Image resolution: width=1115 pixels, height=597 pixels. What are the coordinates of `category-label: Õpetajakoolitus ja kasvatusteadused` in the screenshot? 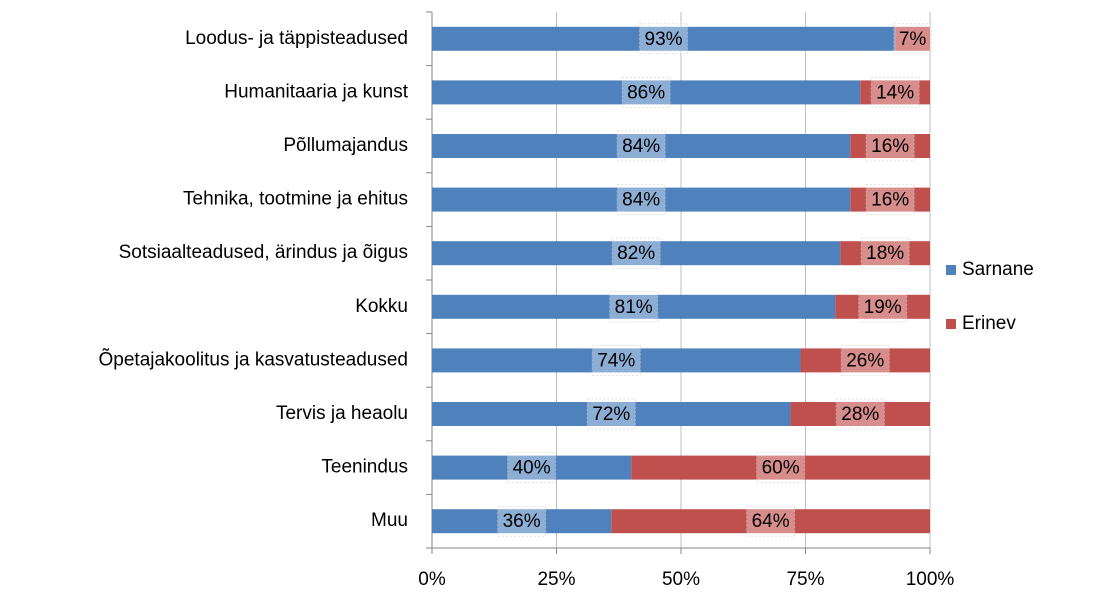 It's located at (253, 359).